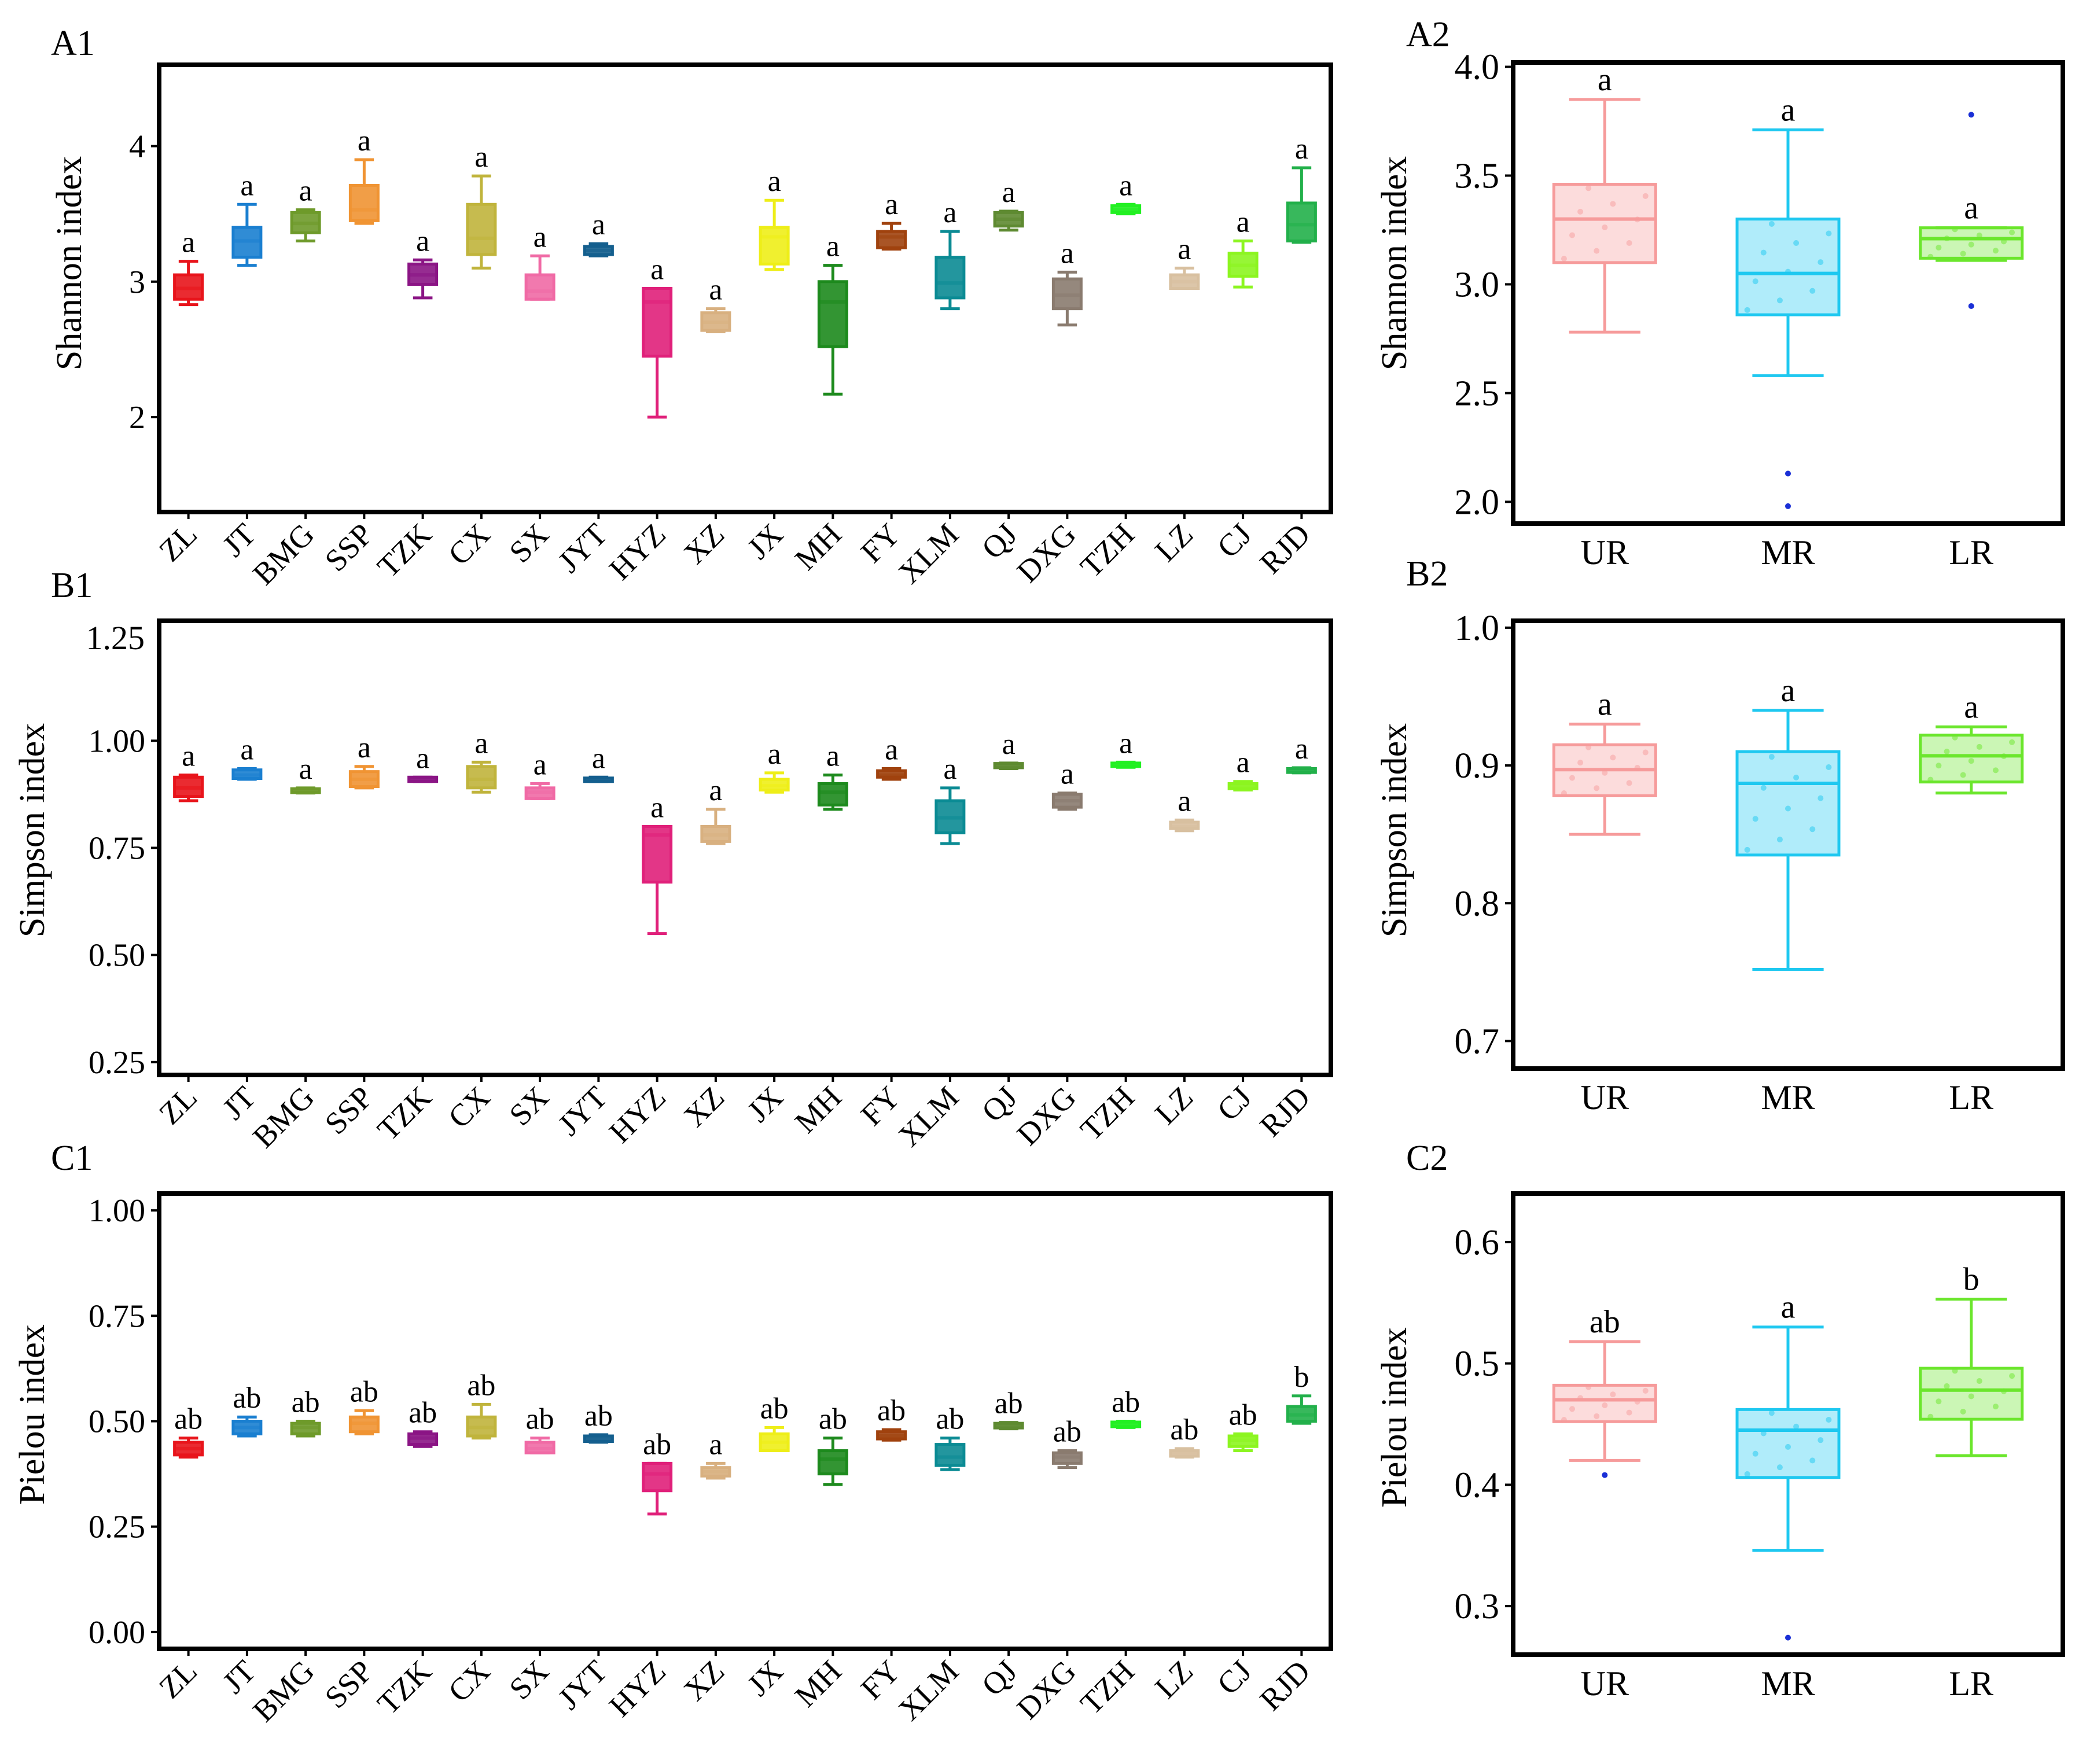 The image size is (2075, 1764). What do you see at coordinates (832, 1445) in the screenshot?
I see `box-mh: ab` at bounding box center [832, 1445].